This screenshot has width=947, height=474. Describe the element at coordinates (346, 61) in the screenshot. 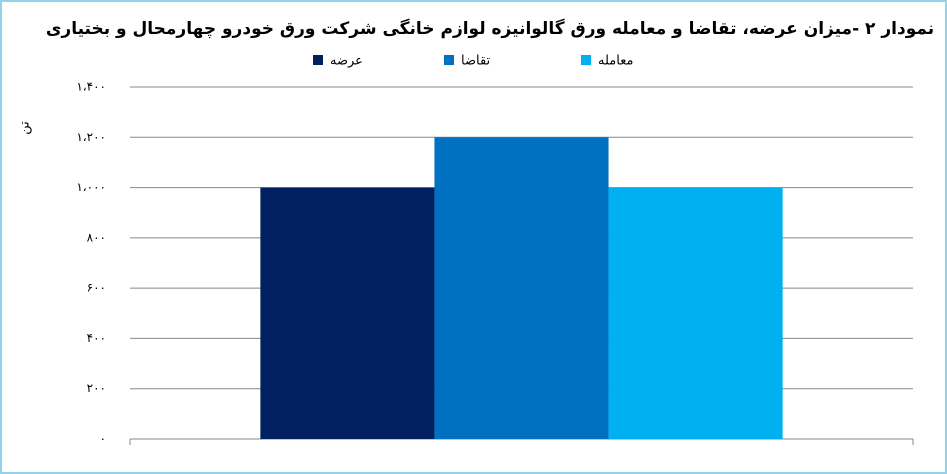

I see `legend-label: عرضه` at that location.